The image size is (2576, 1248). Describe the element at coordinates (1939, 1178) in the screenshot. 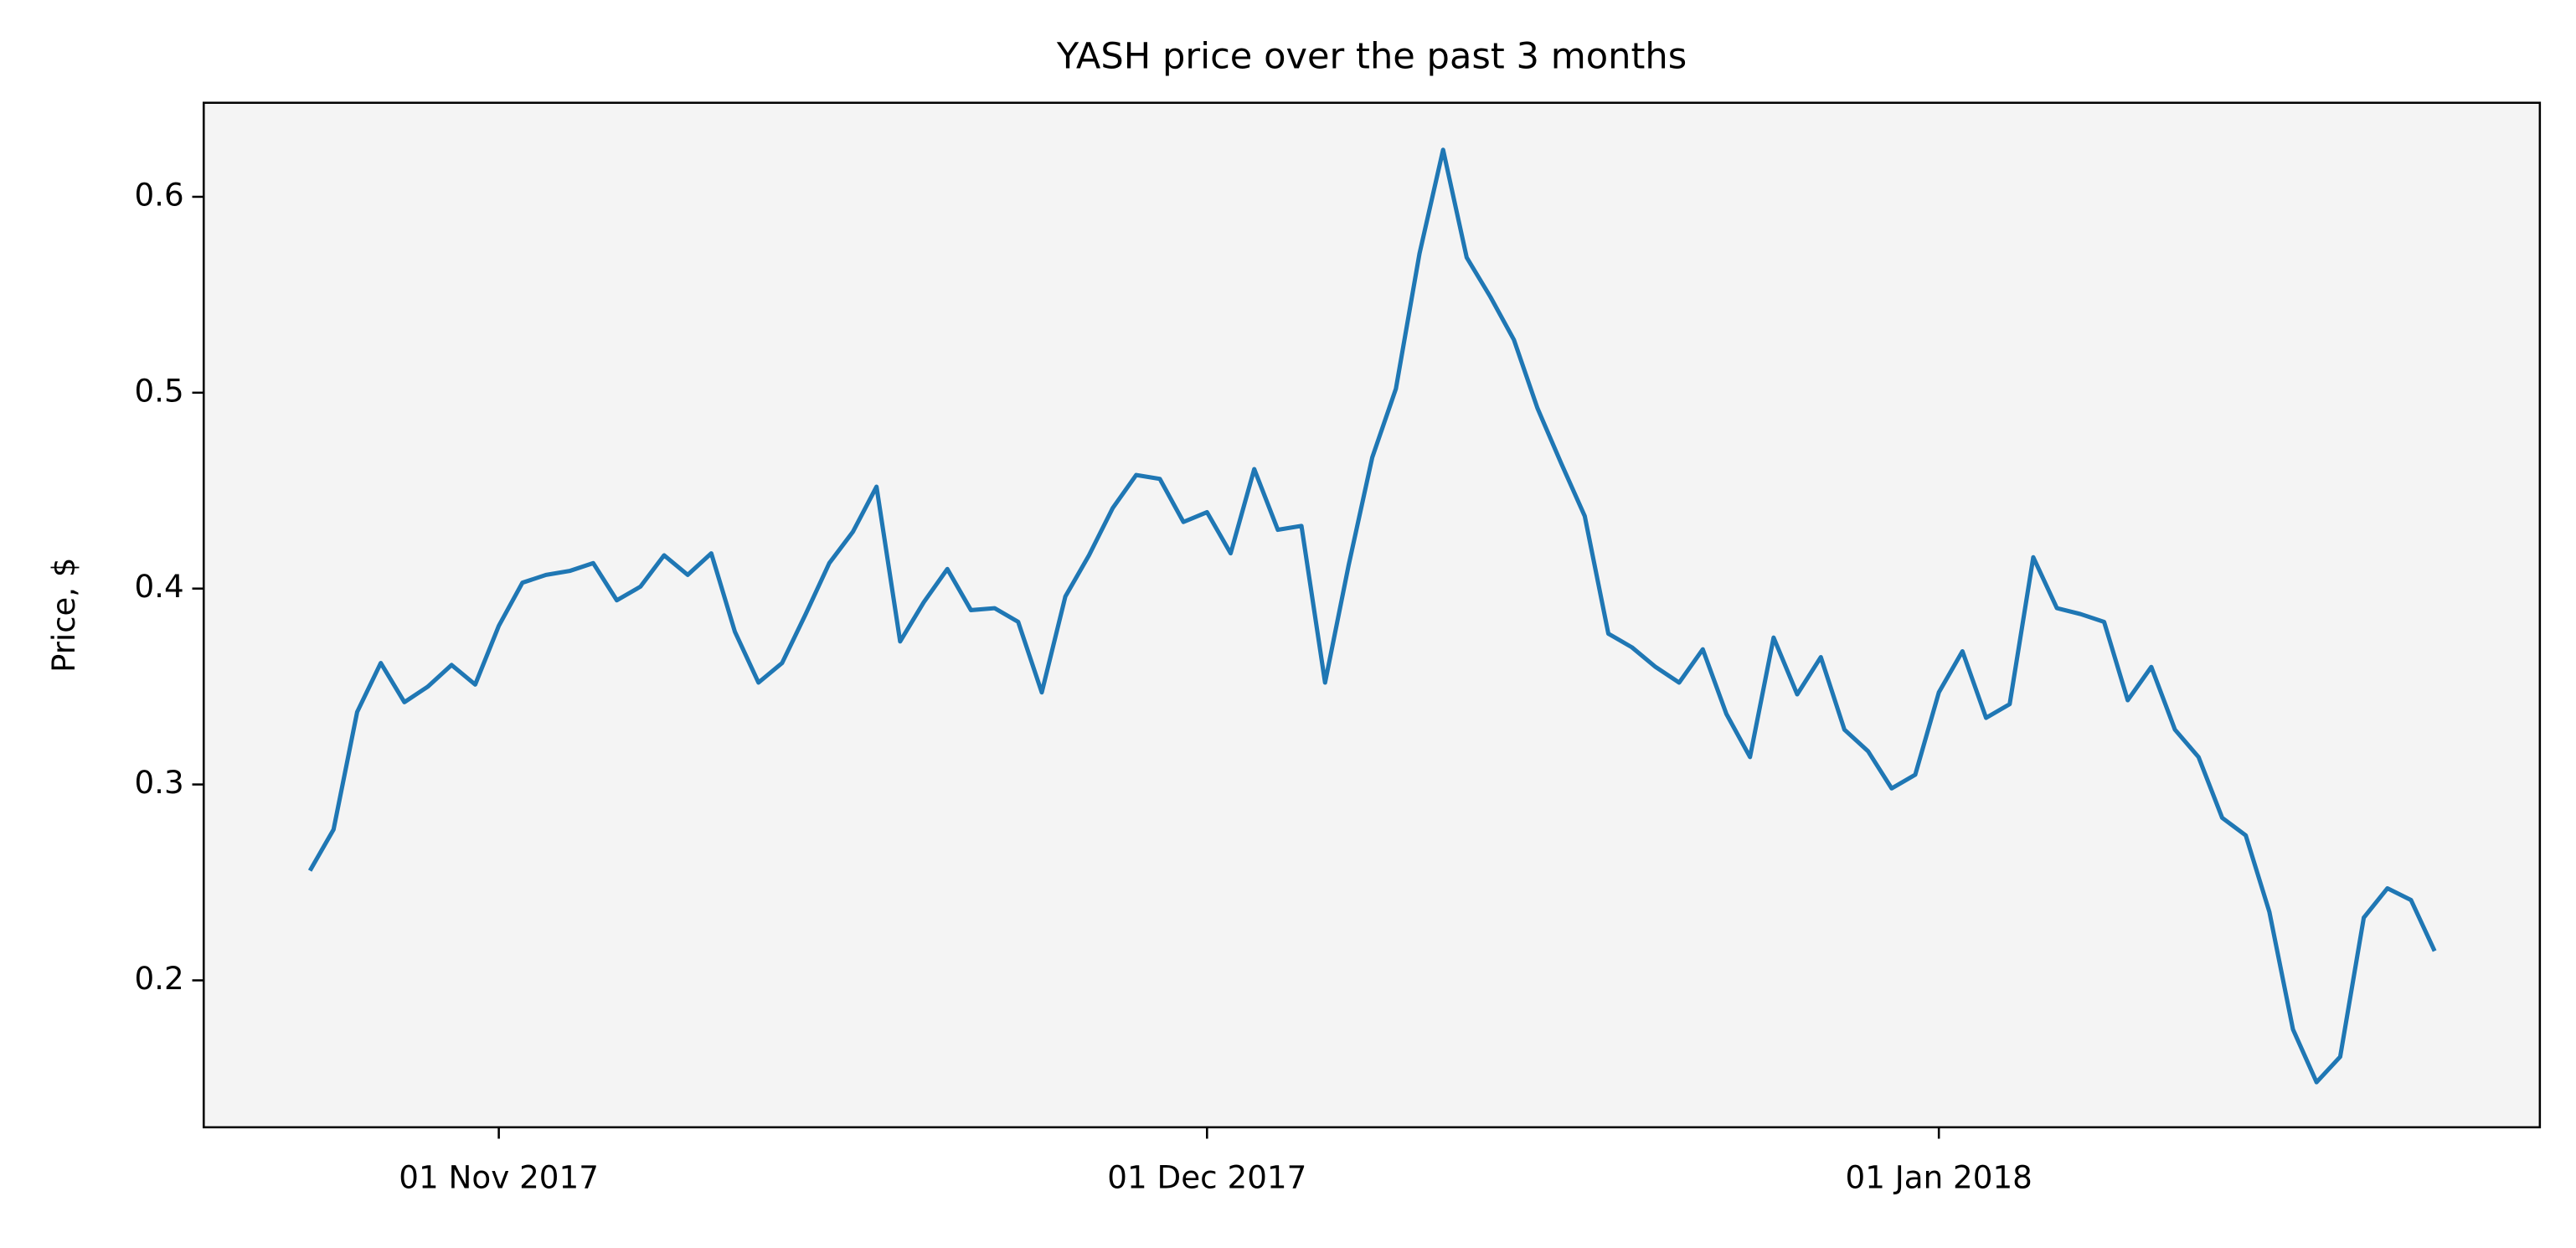

I see `x-tick-label: 01 Jan 2018` at that location.